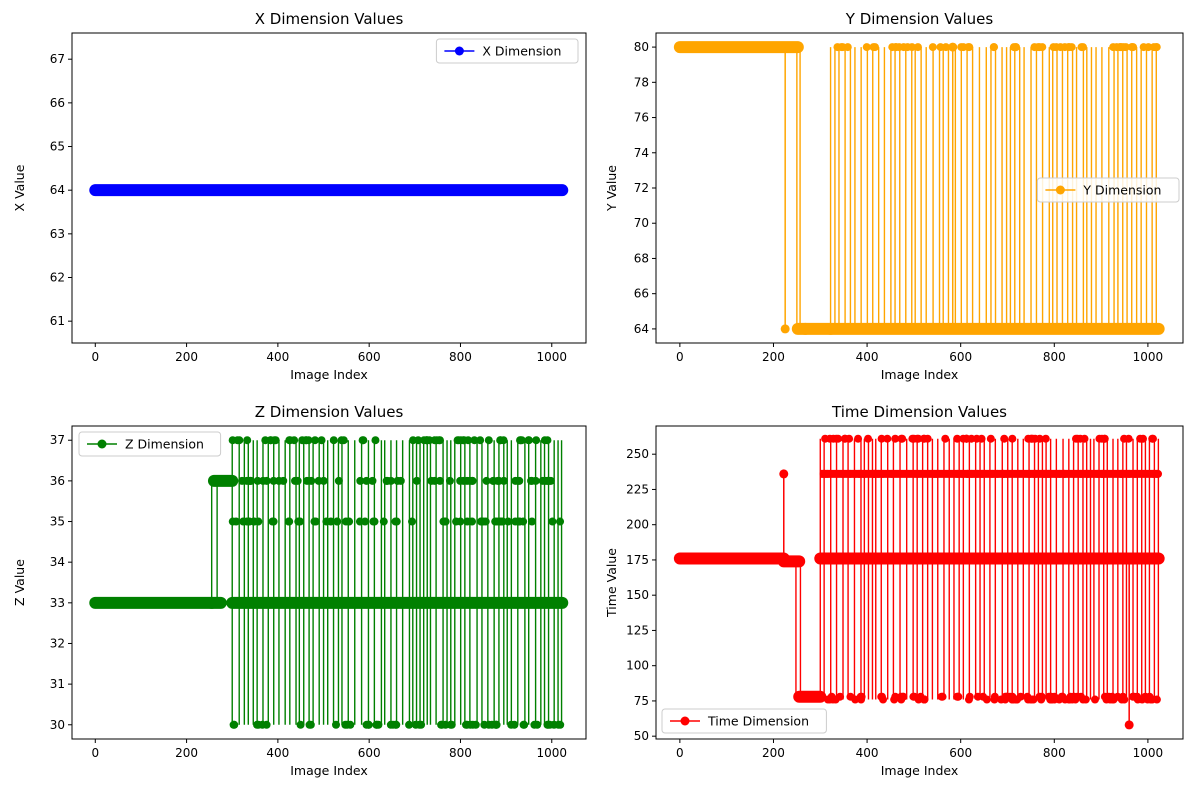 This screenshot has width=1189, height=790. I want to click on y-tick-label: 175, so click(637, 560).